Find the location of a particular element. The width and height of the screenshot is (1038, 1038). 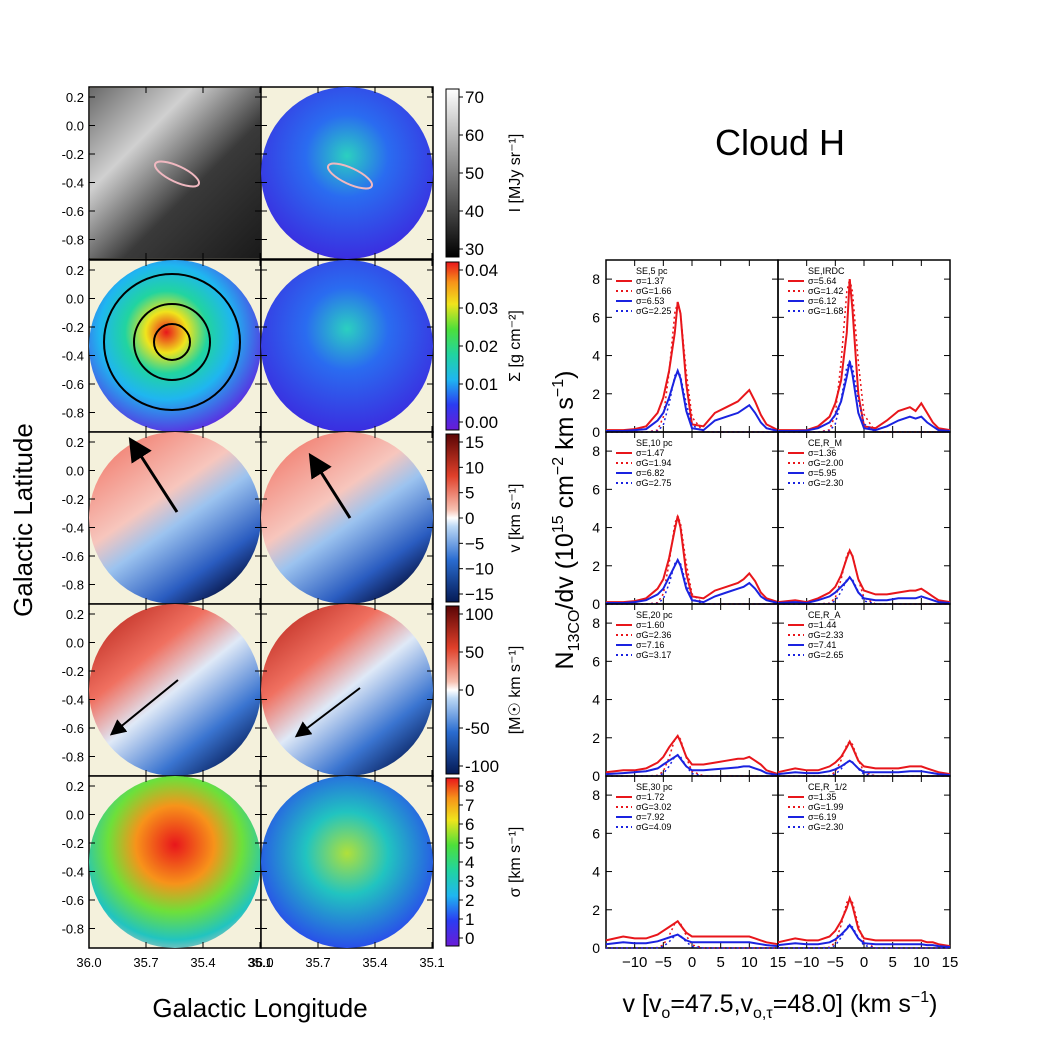

colorbar-tick-label: 7 is located at coordinates (469, 805).